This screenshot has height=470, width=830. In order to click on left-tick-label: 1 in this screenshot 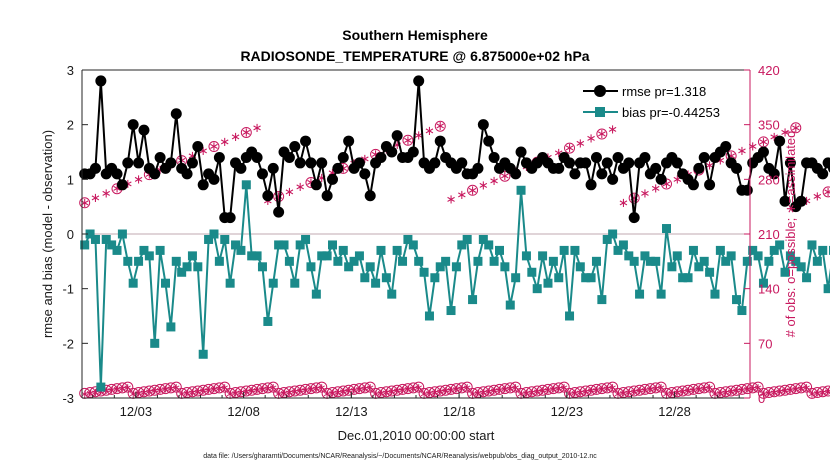, I will do `click(70, 179)`.